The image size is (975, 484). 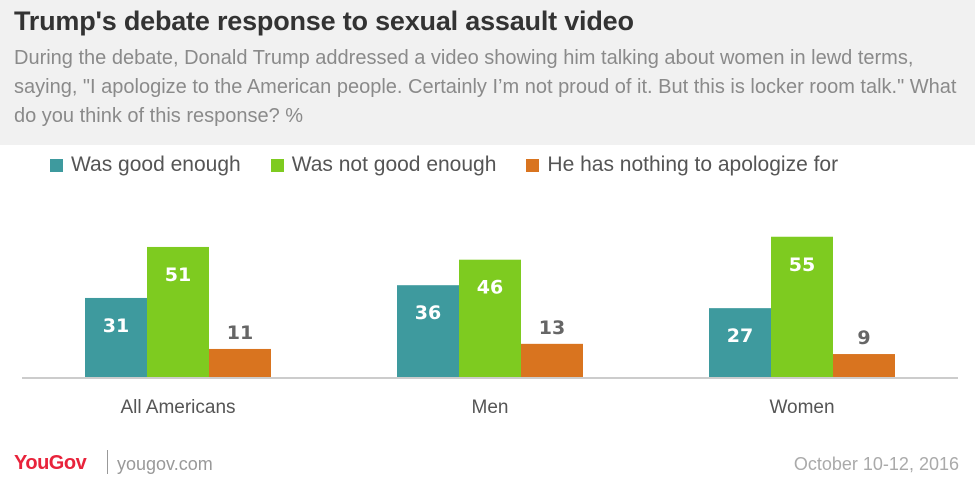 What do you see at coordinates (156, 164) in the screenshot?
I see `legend-label: Was good enough` at bounding box center [156, 164].